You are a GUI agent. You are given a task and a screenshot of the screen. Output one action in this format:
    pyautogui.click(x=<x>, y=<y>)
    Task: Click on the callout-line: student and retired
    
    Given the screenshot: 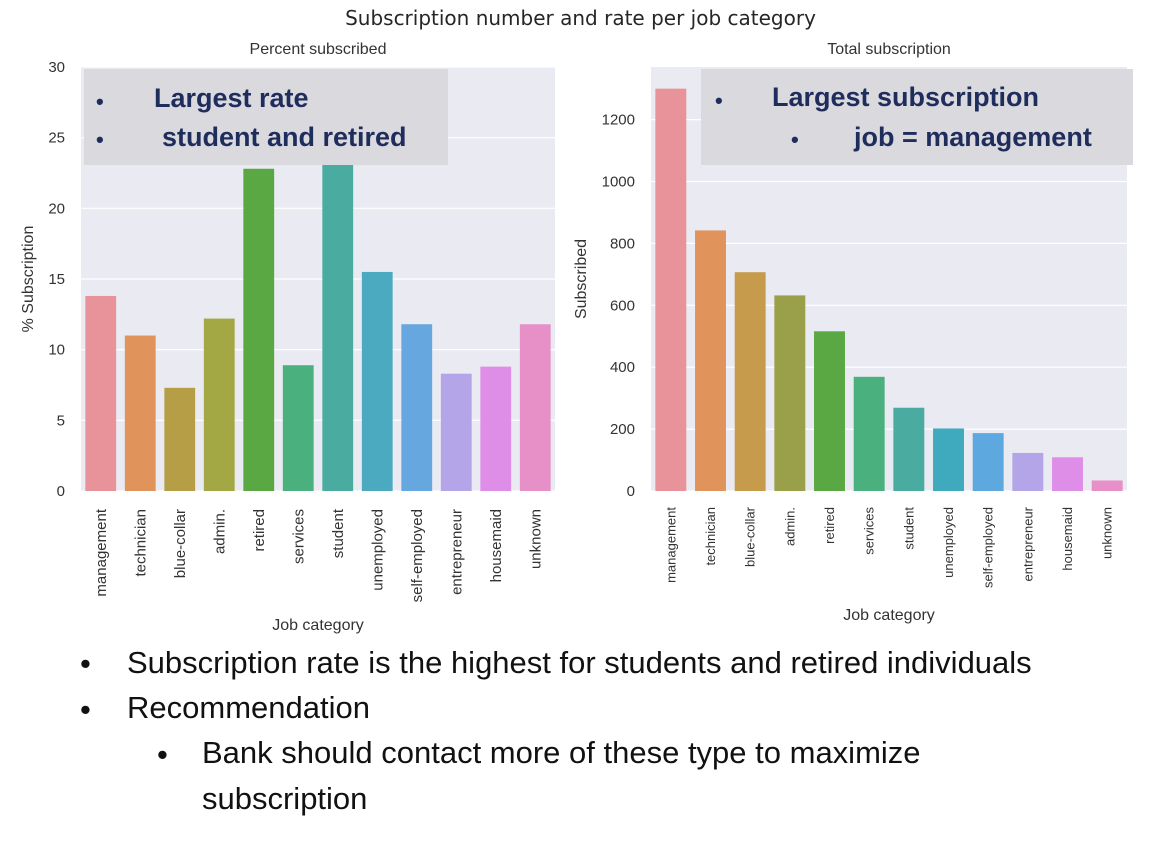 What is the action you would take?
    pyautogui.click(x=284, y=137)
    